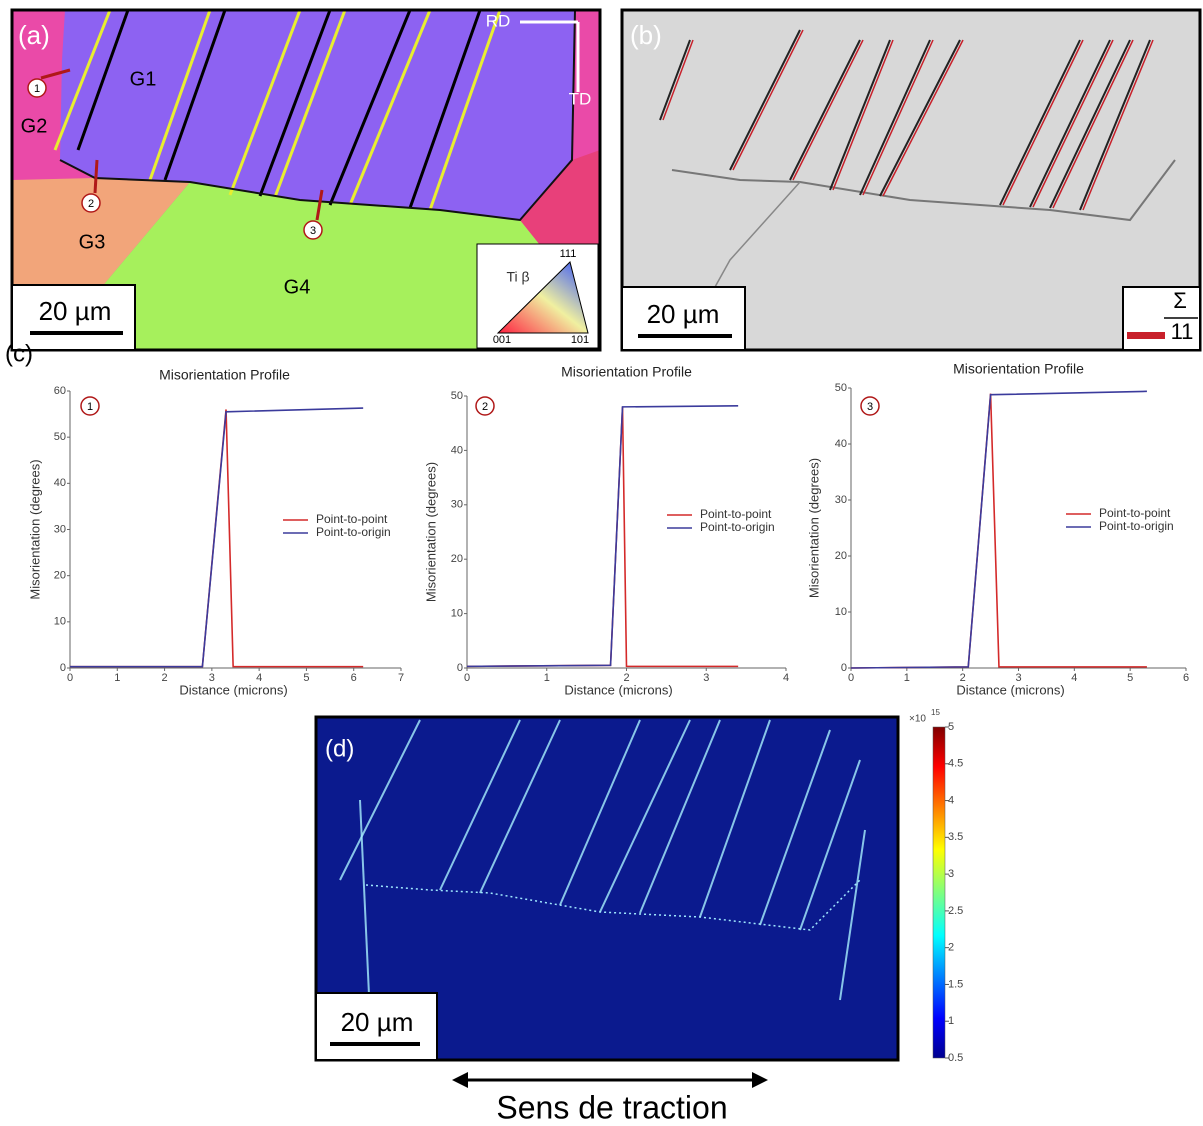 This screenshot has width=1203, height=1126. What do you see at coordinates (502, 340) in the screenshot?
I see `ipf-corner: 001` at bounding box center [502, 340].